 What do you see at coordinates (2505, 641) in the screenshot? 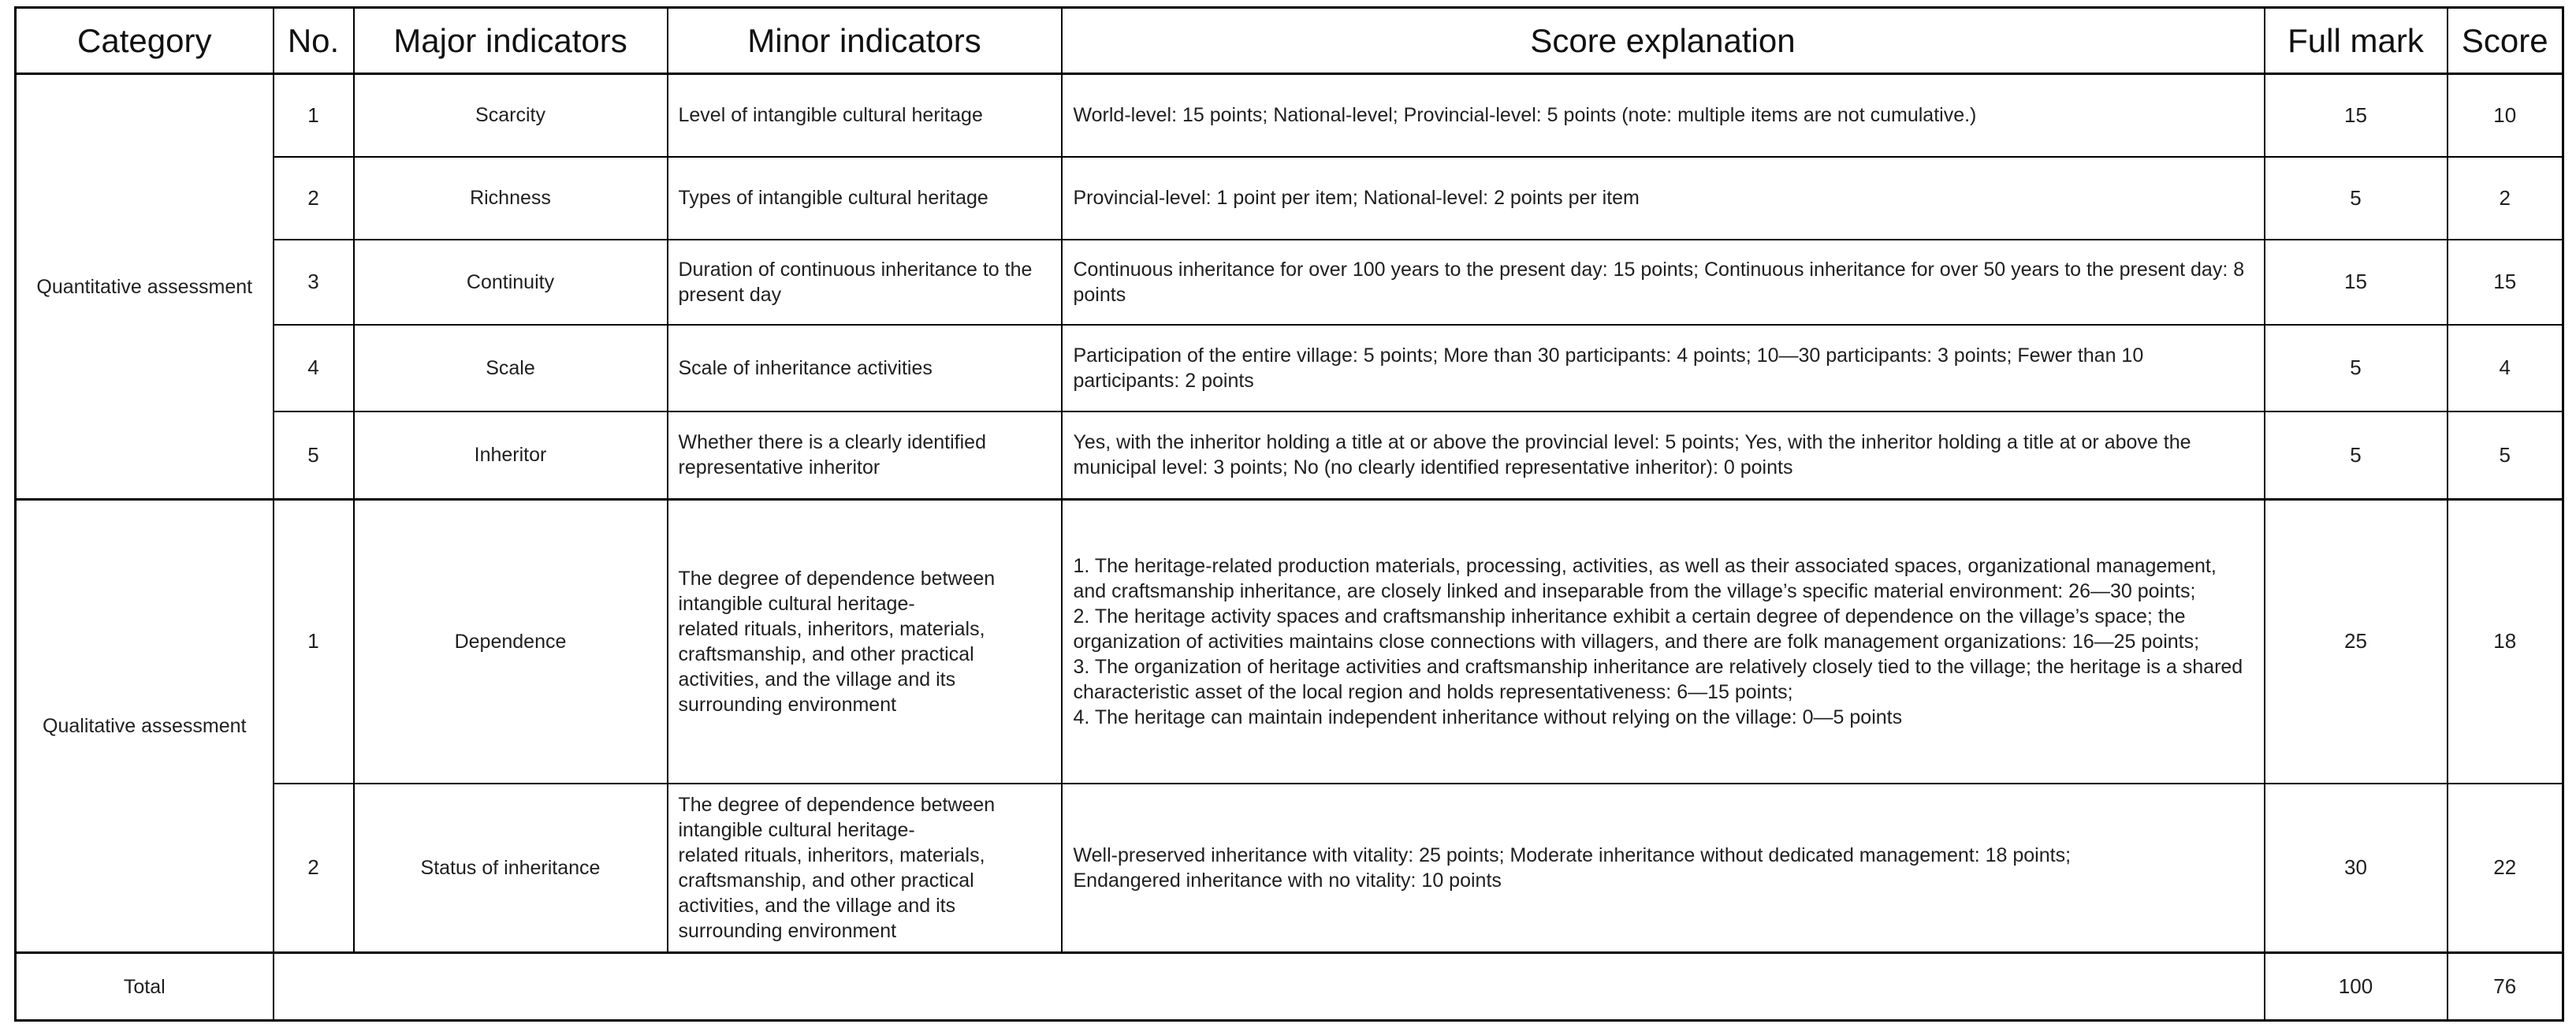
I see `score-cell: 18` at bounding box center [2505, 641].